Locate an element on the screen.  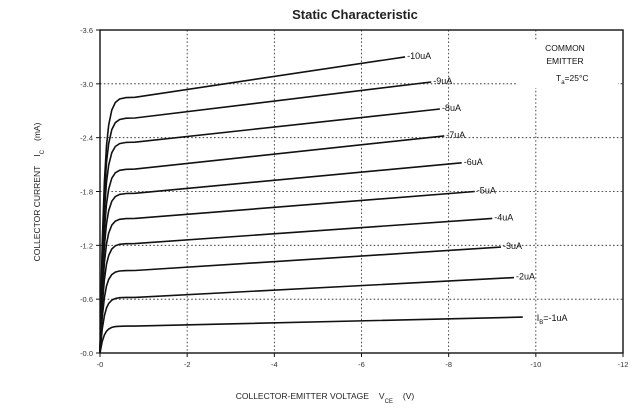
curve-label: -6uA is located at coordinates (473, 162).